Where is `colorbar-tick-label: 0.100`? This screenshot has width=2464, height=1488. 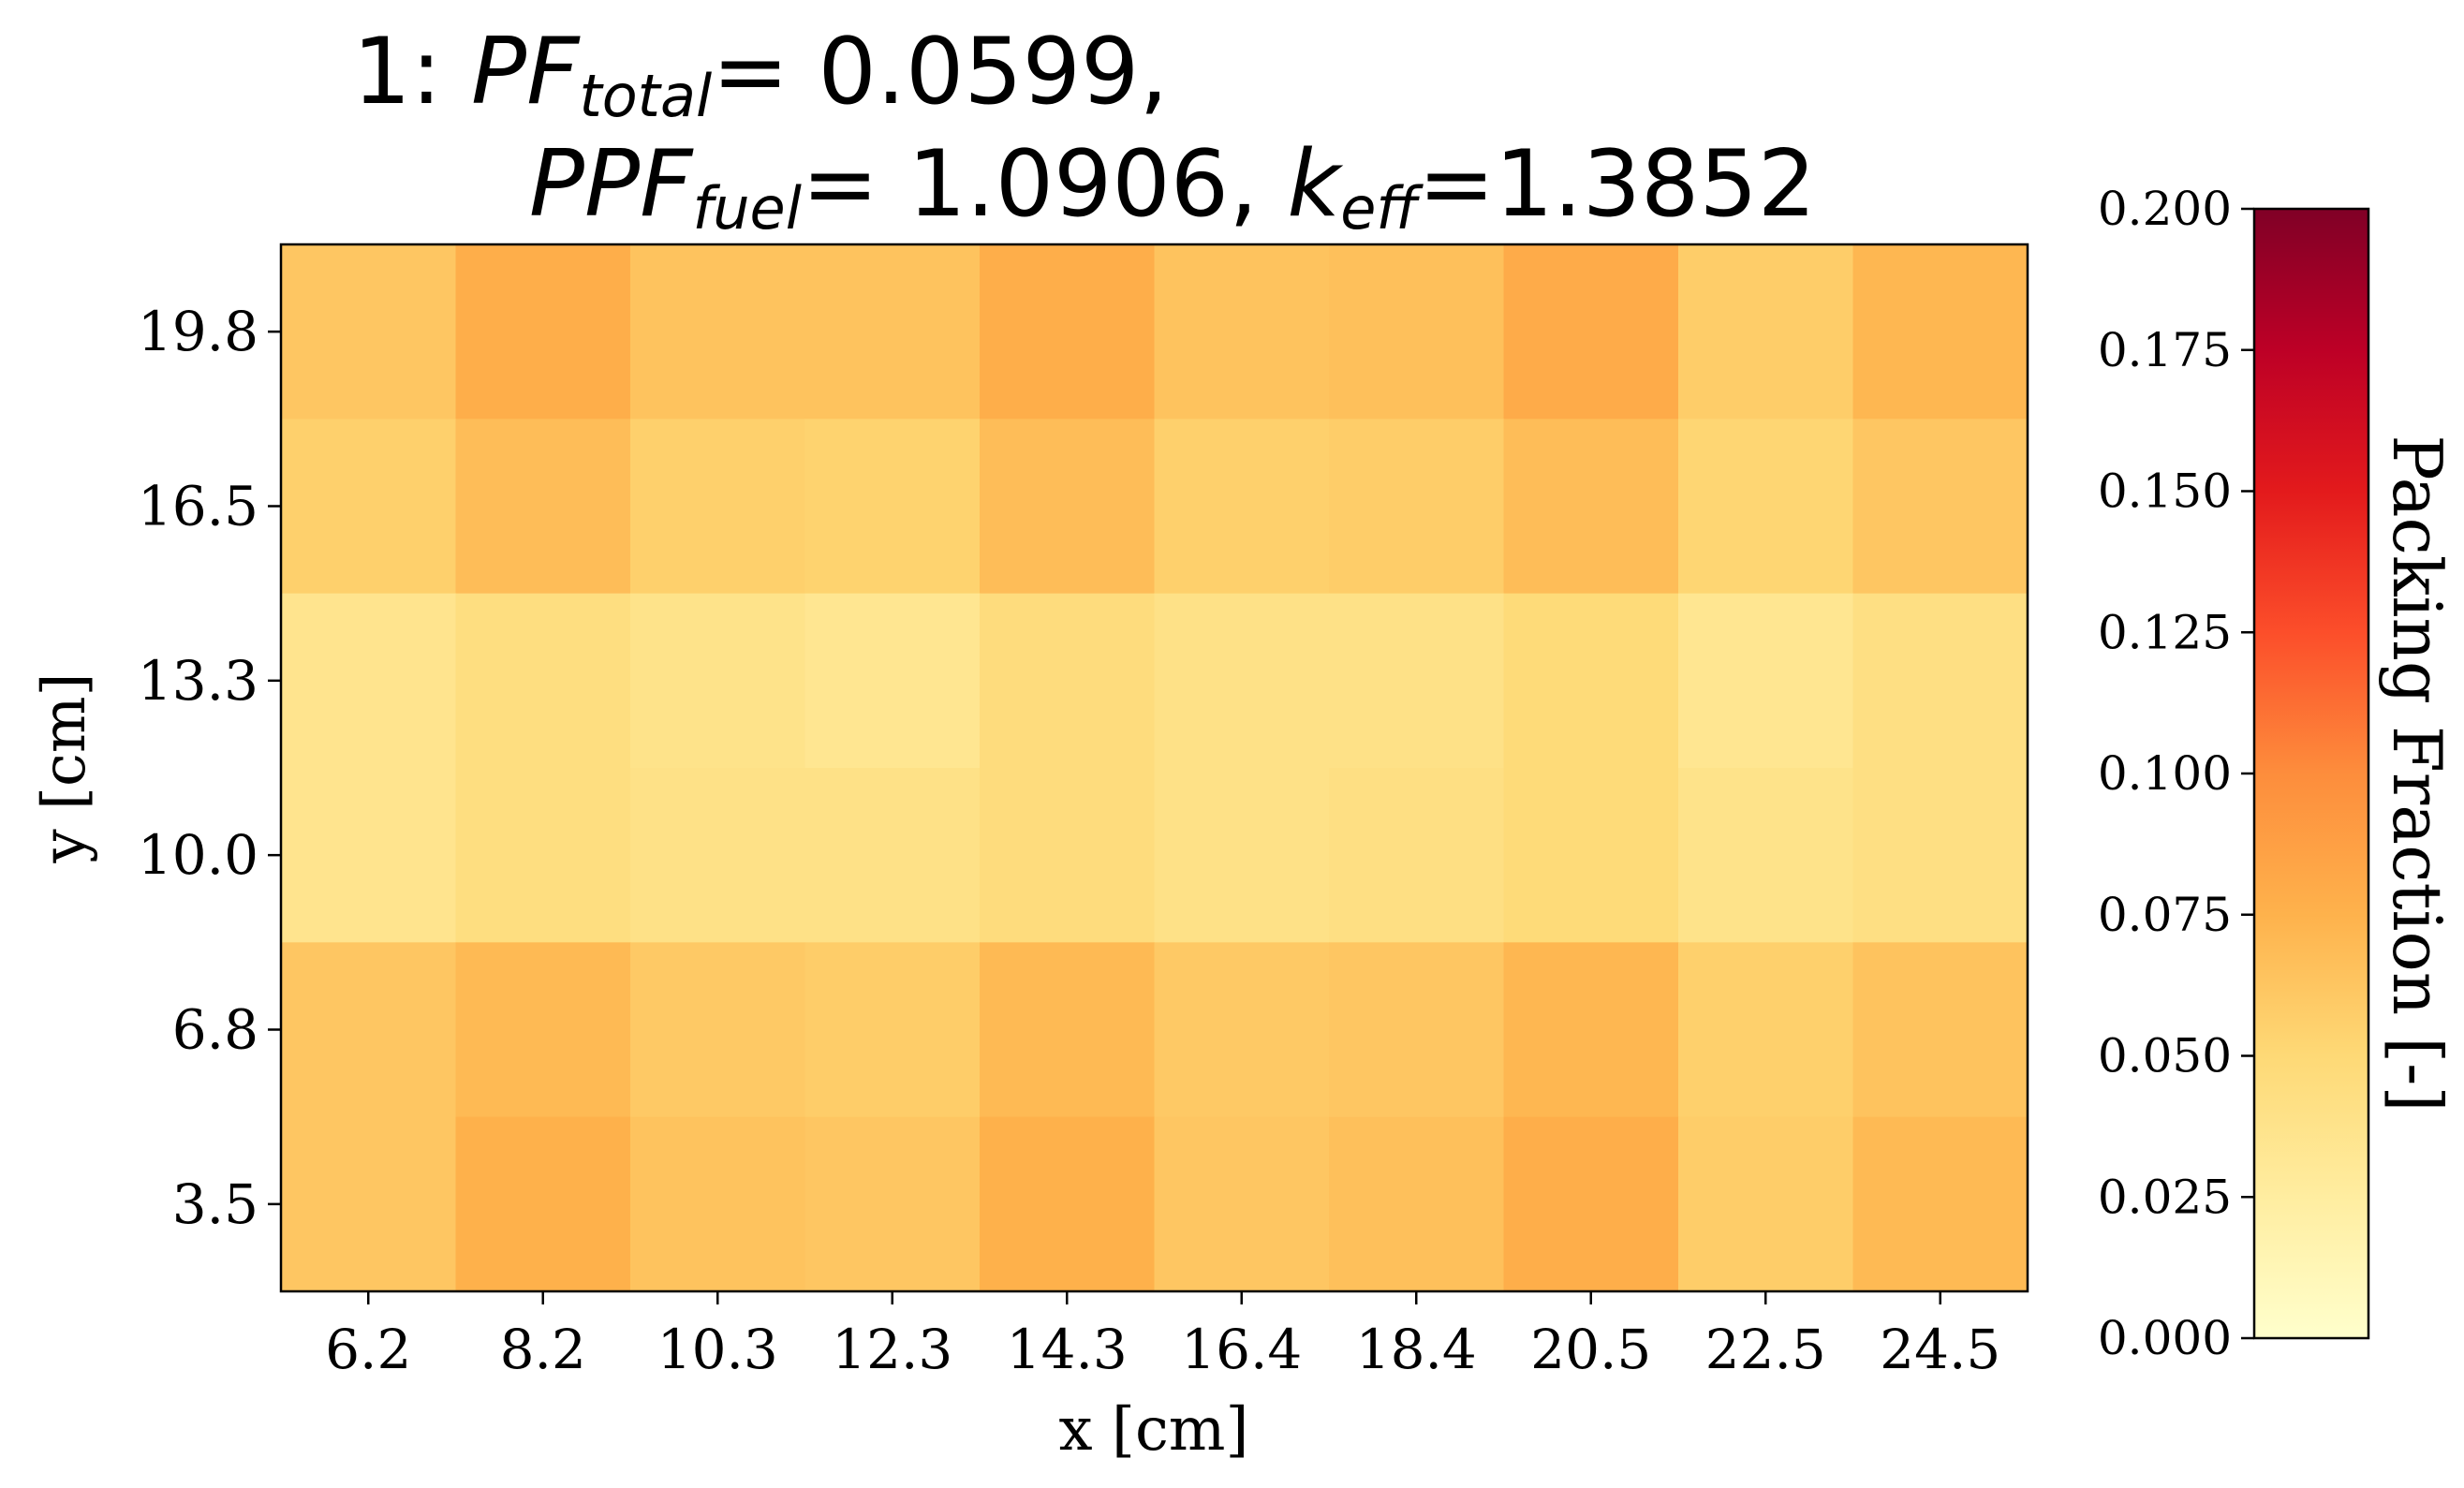 colorbar-tick-label: 0.100 is located at coordinates (2165, 773).